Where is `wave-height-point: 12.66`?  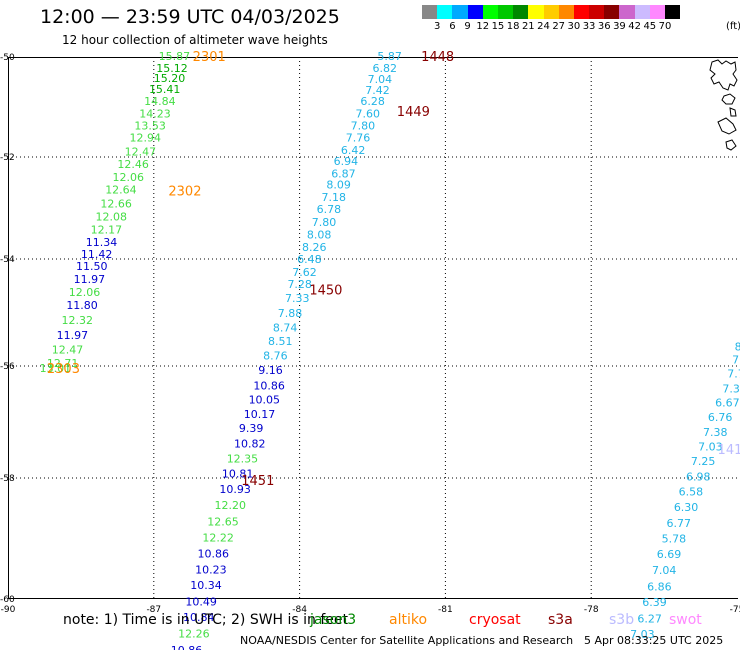 wave-height-point: 12.66 is located at coordinates (116, 203).